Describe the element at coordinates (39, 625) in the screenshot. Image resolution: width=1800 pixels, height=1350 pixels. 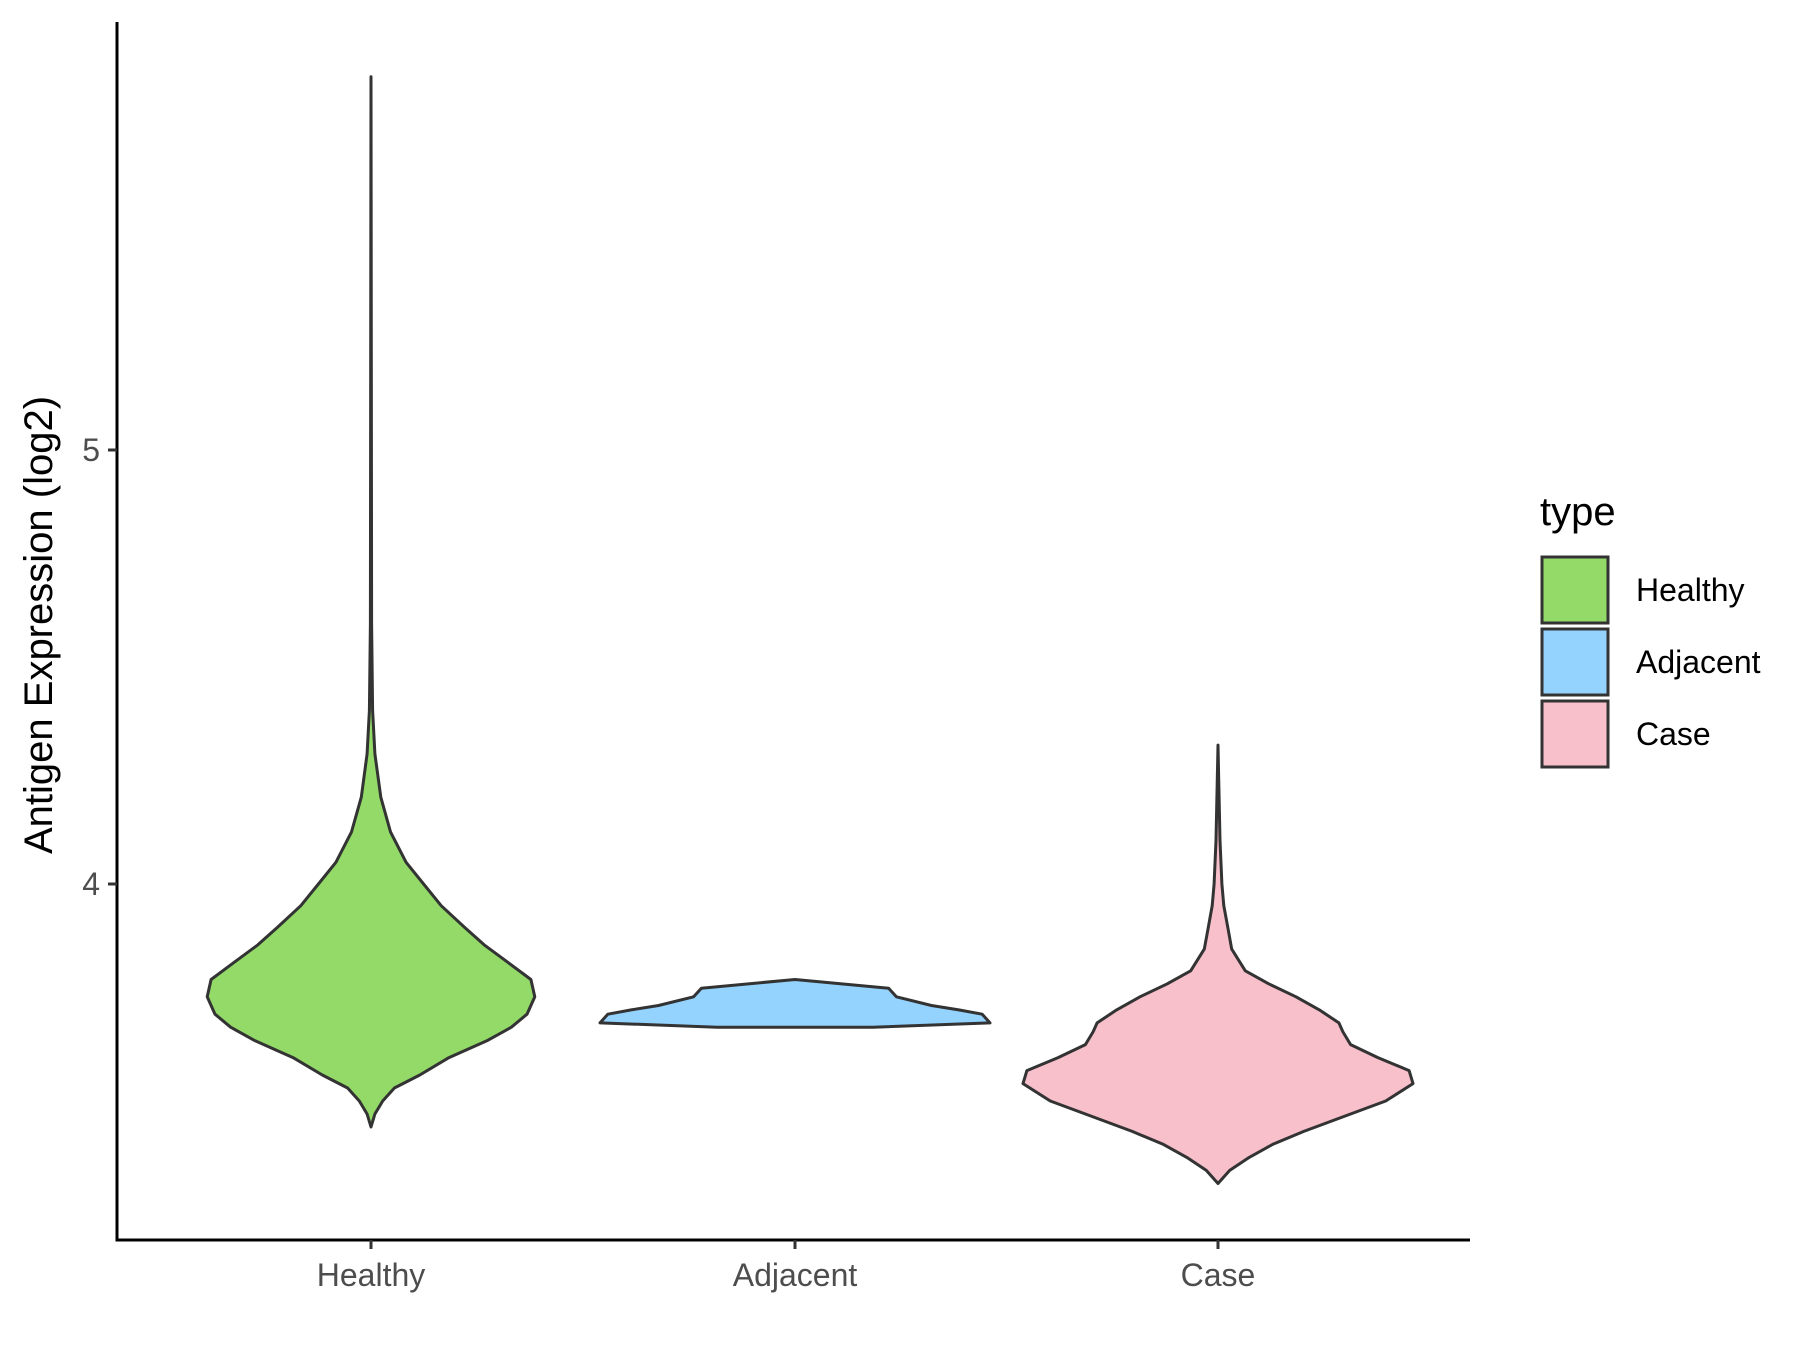
I see `y-axis-title: Antigen Expression (log2)` at that location.